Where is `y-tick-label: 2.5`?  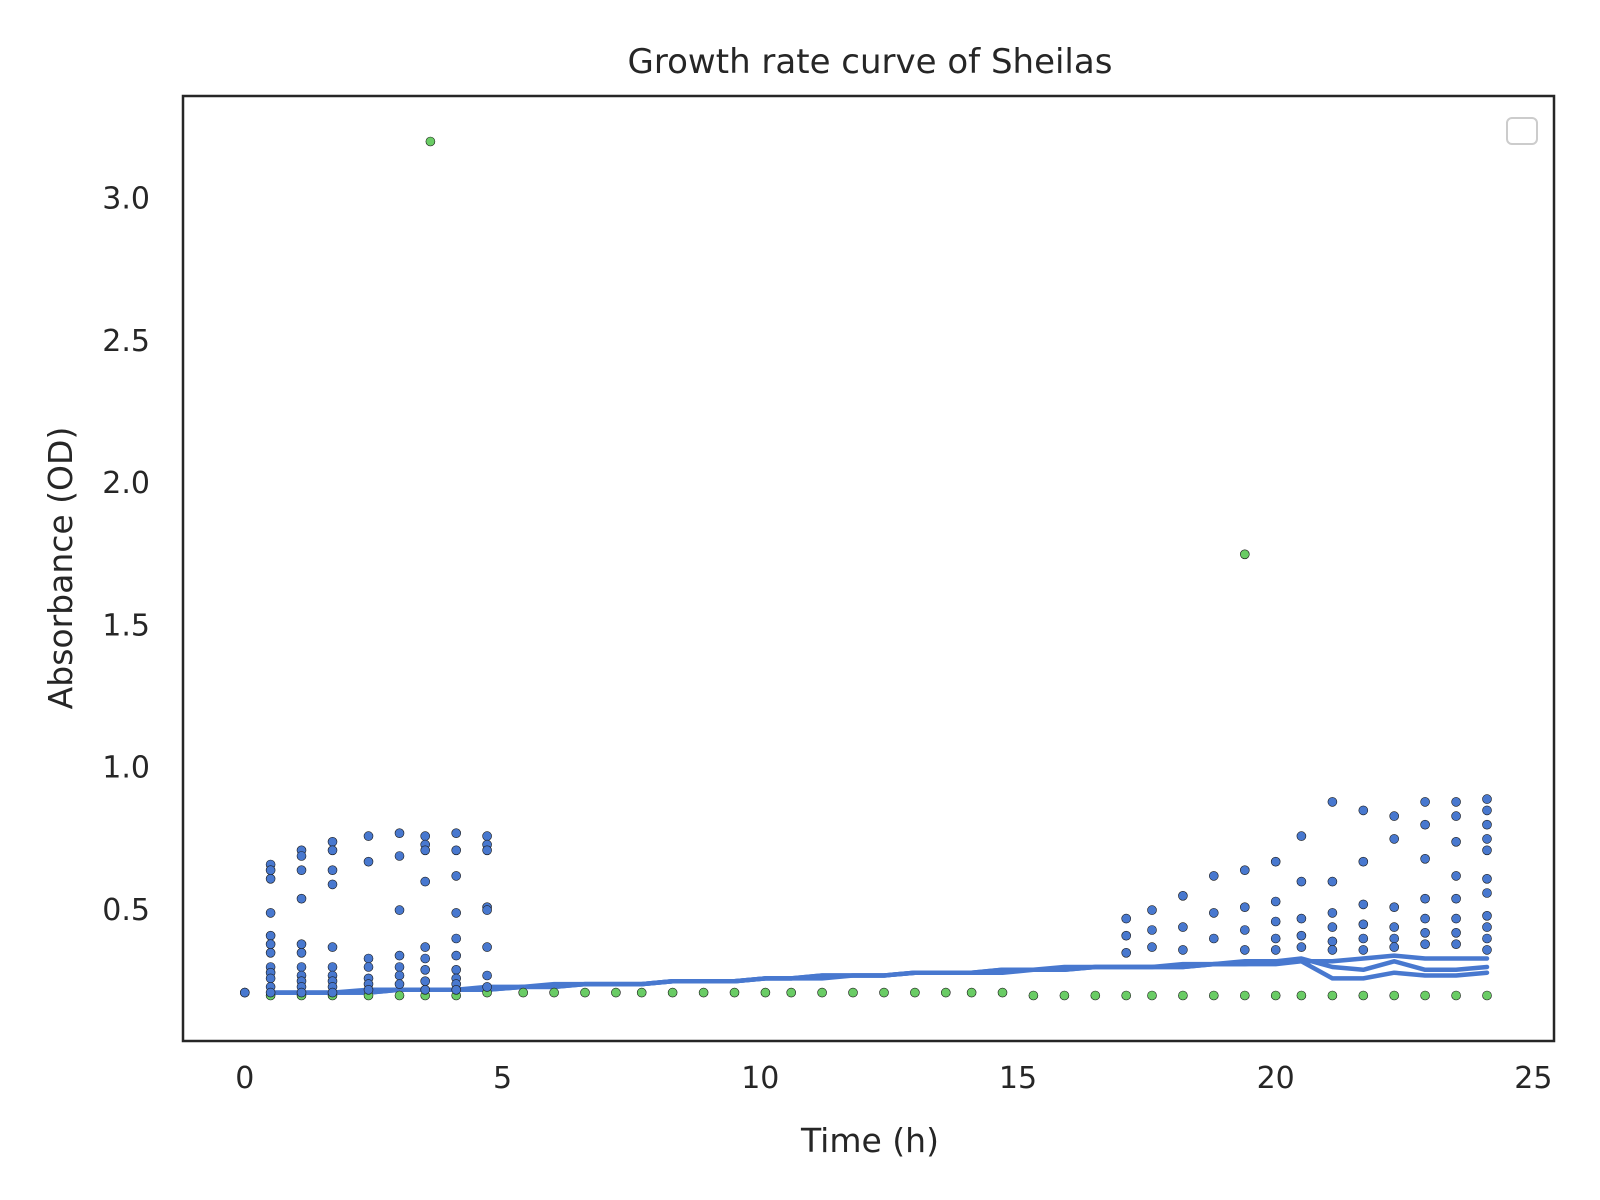
y-tick-label: 2.5 is located at coordinates (126, 341).